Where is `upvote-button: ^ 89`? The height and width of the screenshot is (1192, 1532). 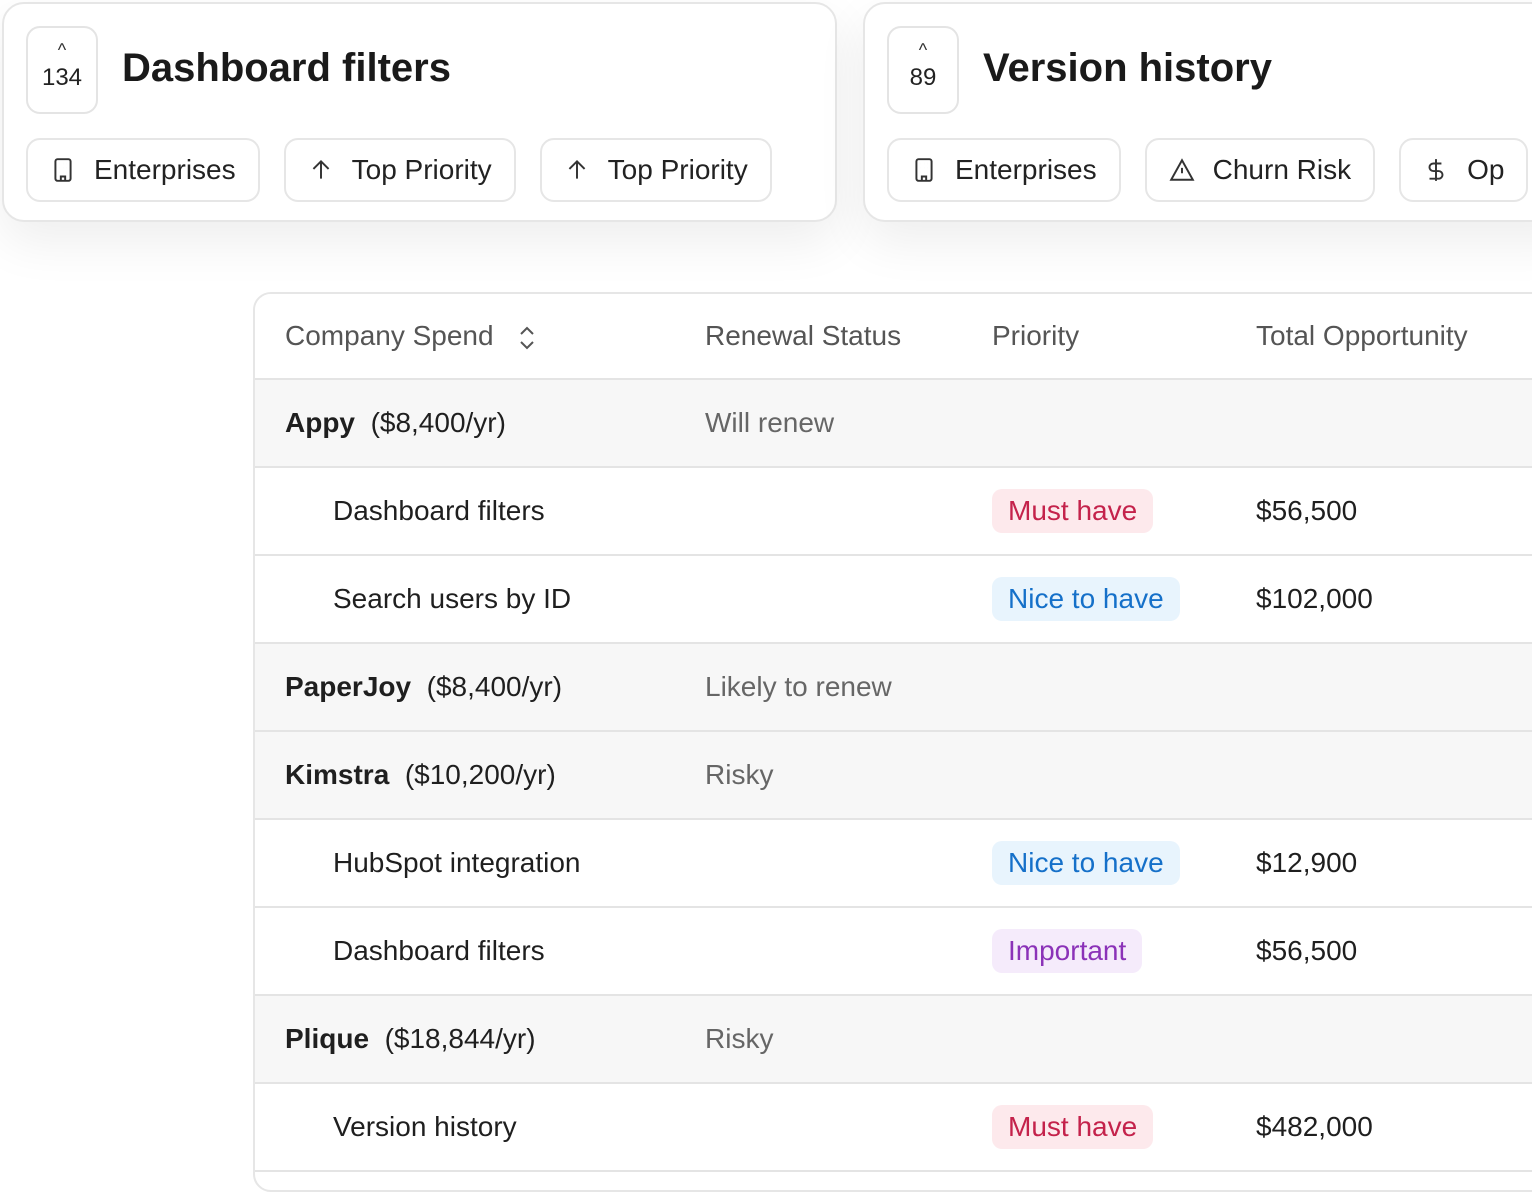
upvote-button: ^ 89 is located at coordinates (923, 70).